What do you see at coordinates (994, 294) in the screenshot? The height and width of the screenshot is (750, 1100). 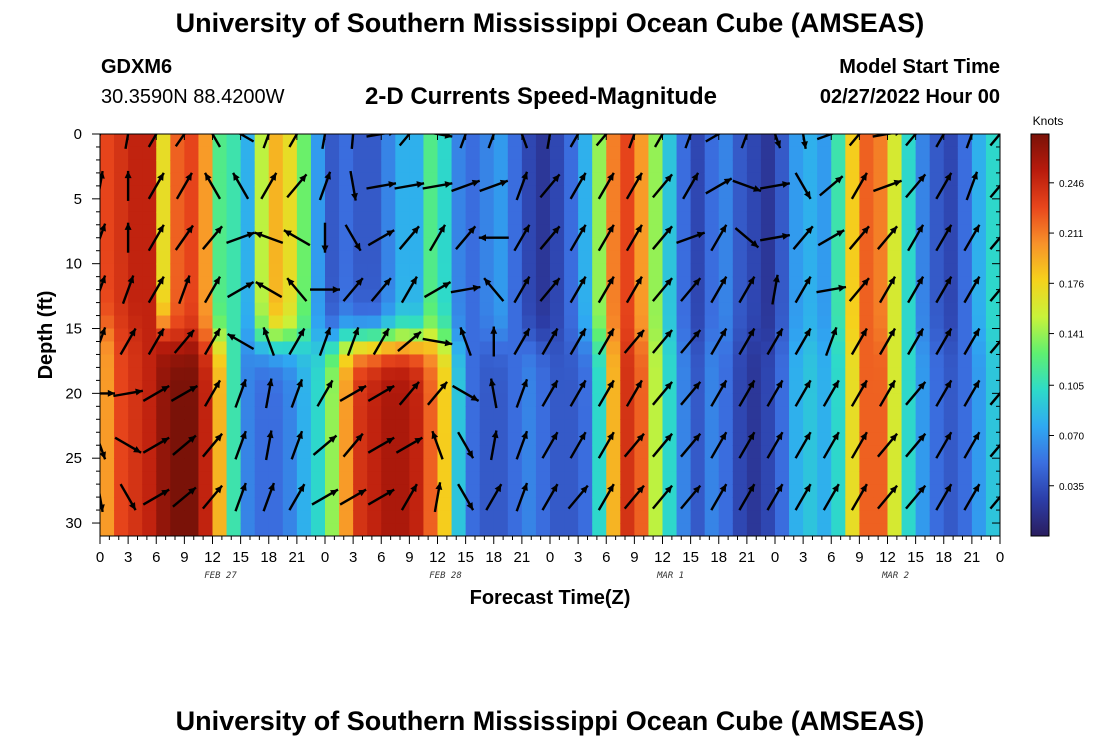 I see `current-vector-shaft` at bounding box center [994, 294].